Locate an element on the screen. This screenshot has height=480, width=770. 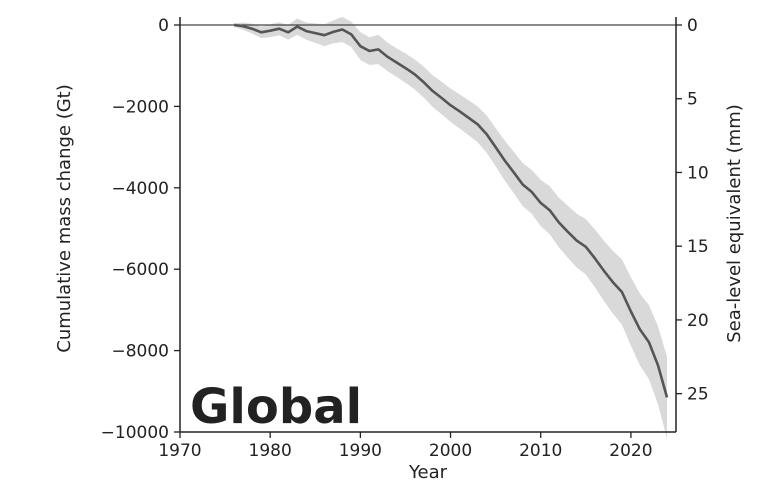
y-right-tick-label: 25 is located at coordinates (698, 395).